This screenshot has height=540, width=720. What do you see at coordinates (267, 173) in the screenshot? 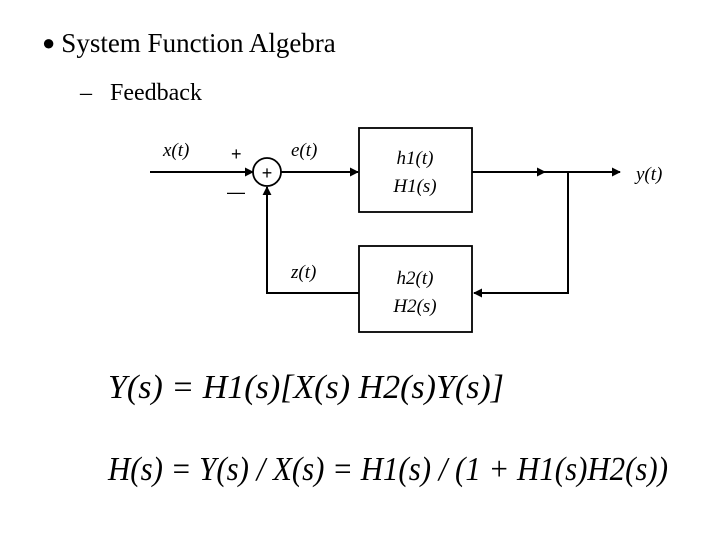
I see `summer-plus-icon: +` at bounding box center [267, 173].